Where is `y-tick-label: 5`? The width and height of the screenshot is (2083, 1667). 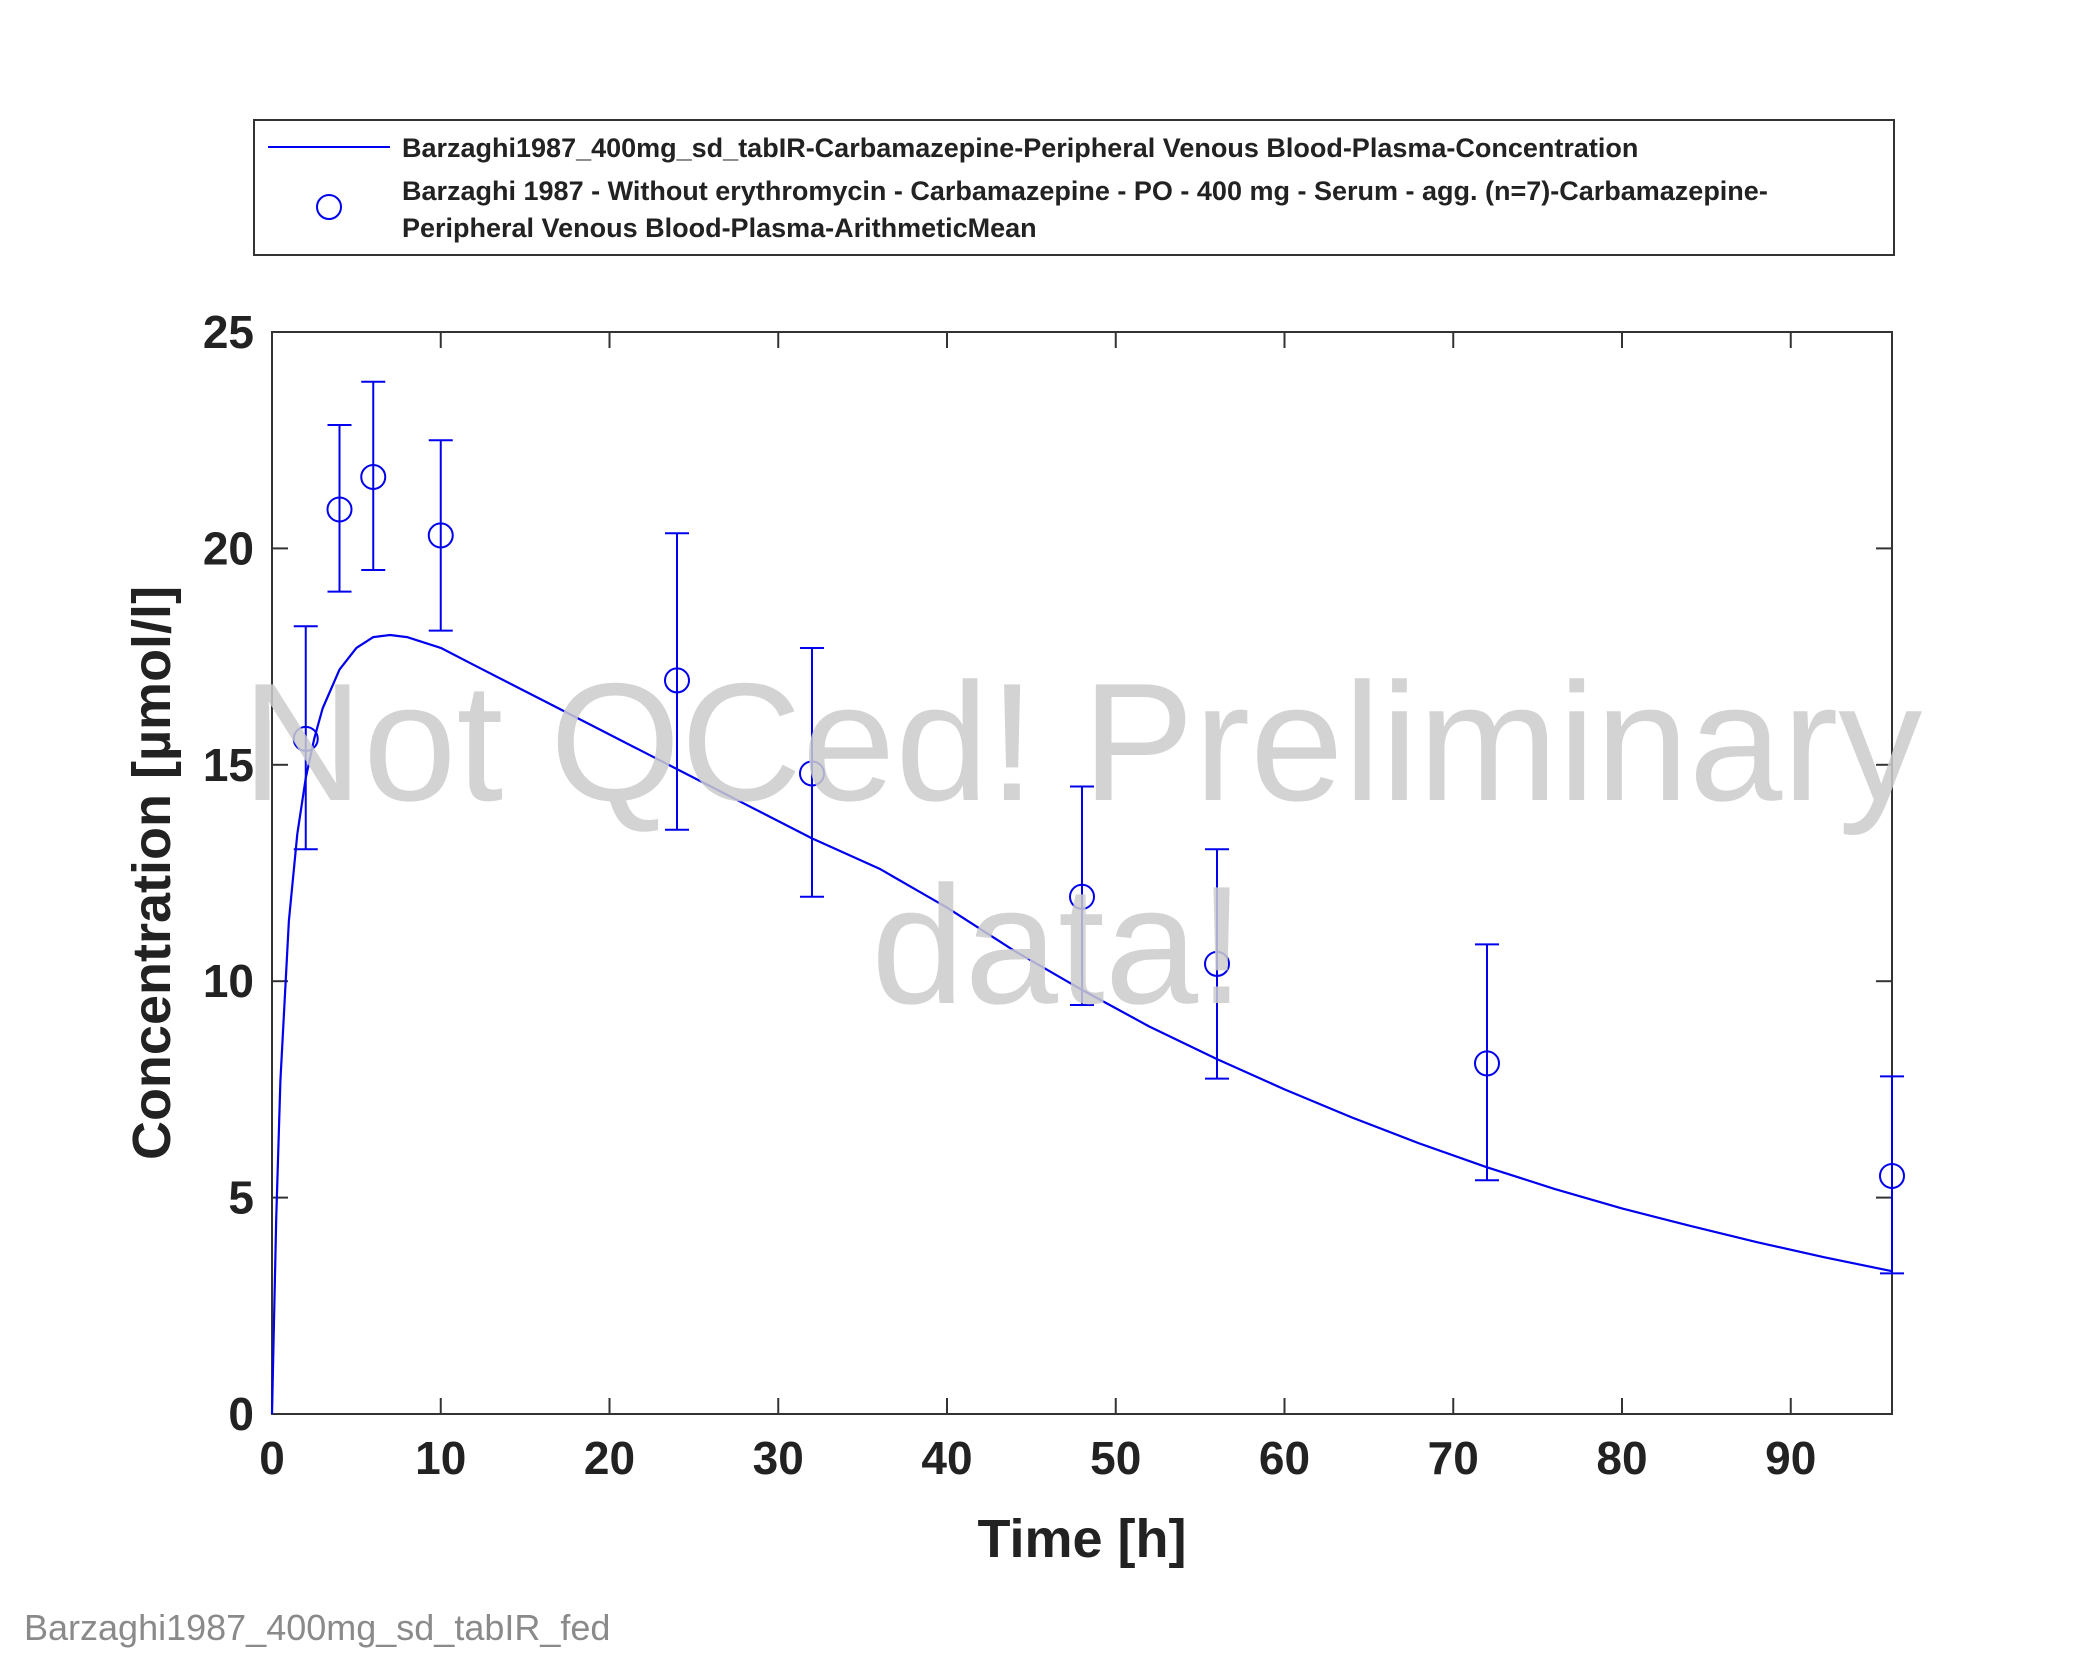 y-tick-label: 5 is located at coordinates (241, 1198).